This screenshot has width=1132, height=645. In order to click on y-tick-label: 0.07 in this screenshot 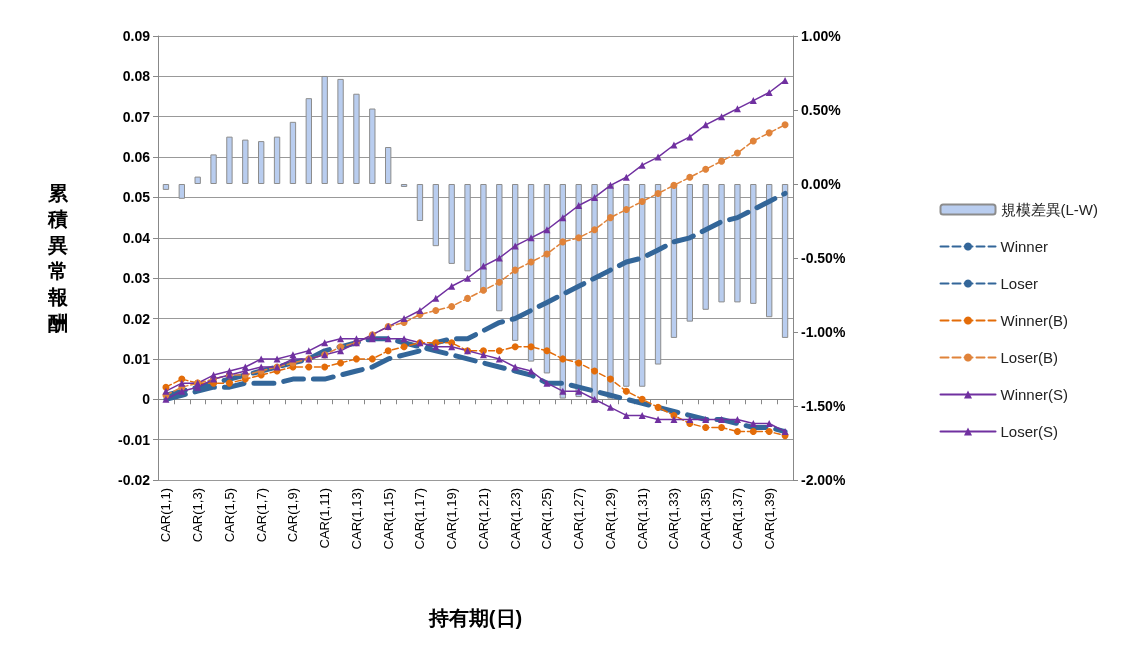, I will do `click(136, 116)`.